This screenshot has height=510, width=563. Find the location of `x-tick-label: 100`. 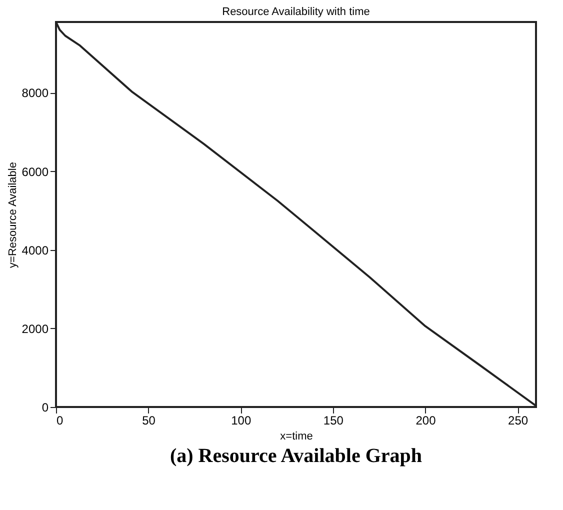

x-tick-label: 100 is located at coordinates (241, 421).